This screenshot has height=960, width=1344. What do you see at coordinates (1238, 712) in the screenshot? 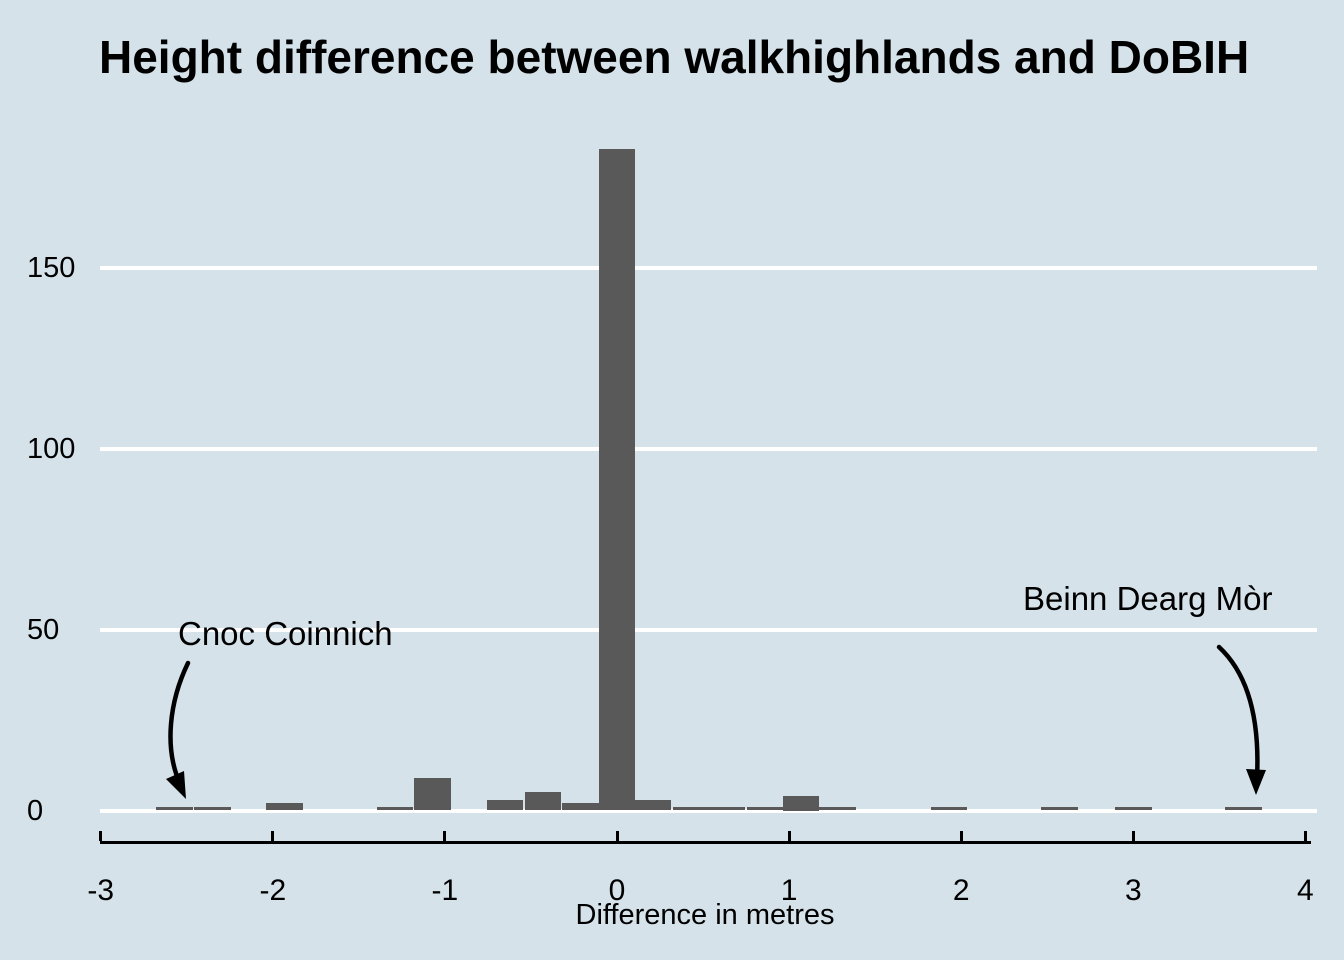
I see `arrow-beinn-dearg-mor` at bounding box center [1238, 712].